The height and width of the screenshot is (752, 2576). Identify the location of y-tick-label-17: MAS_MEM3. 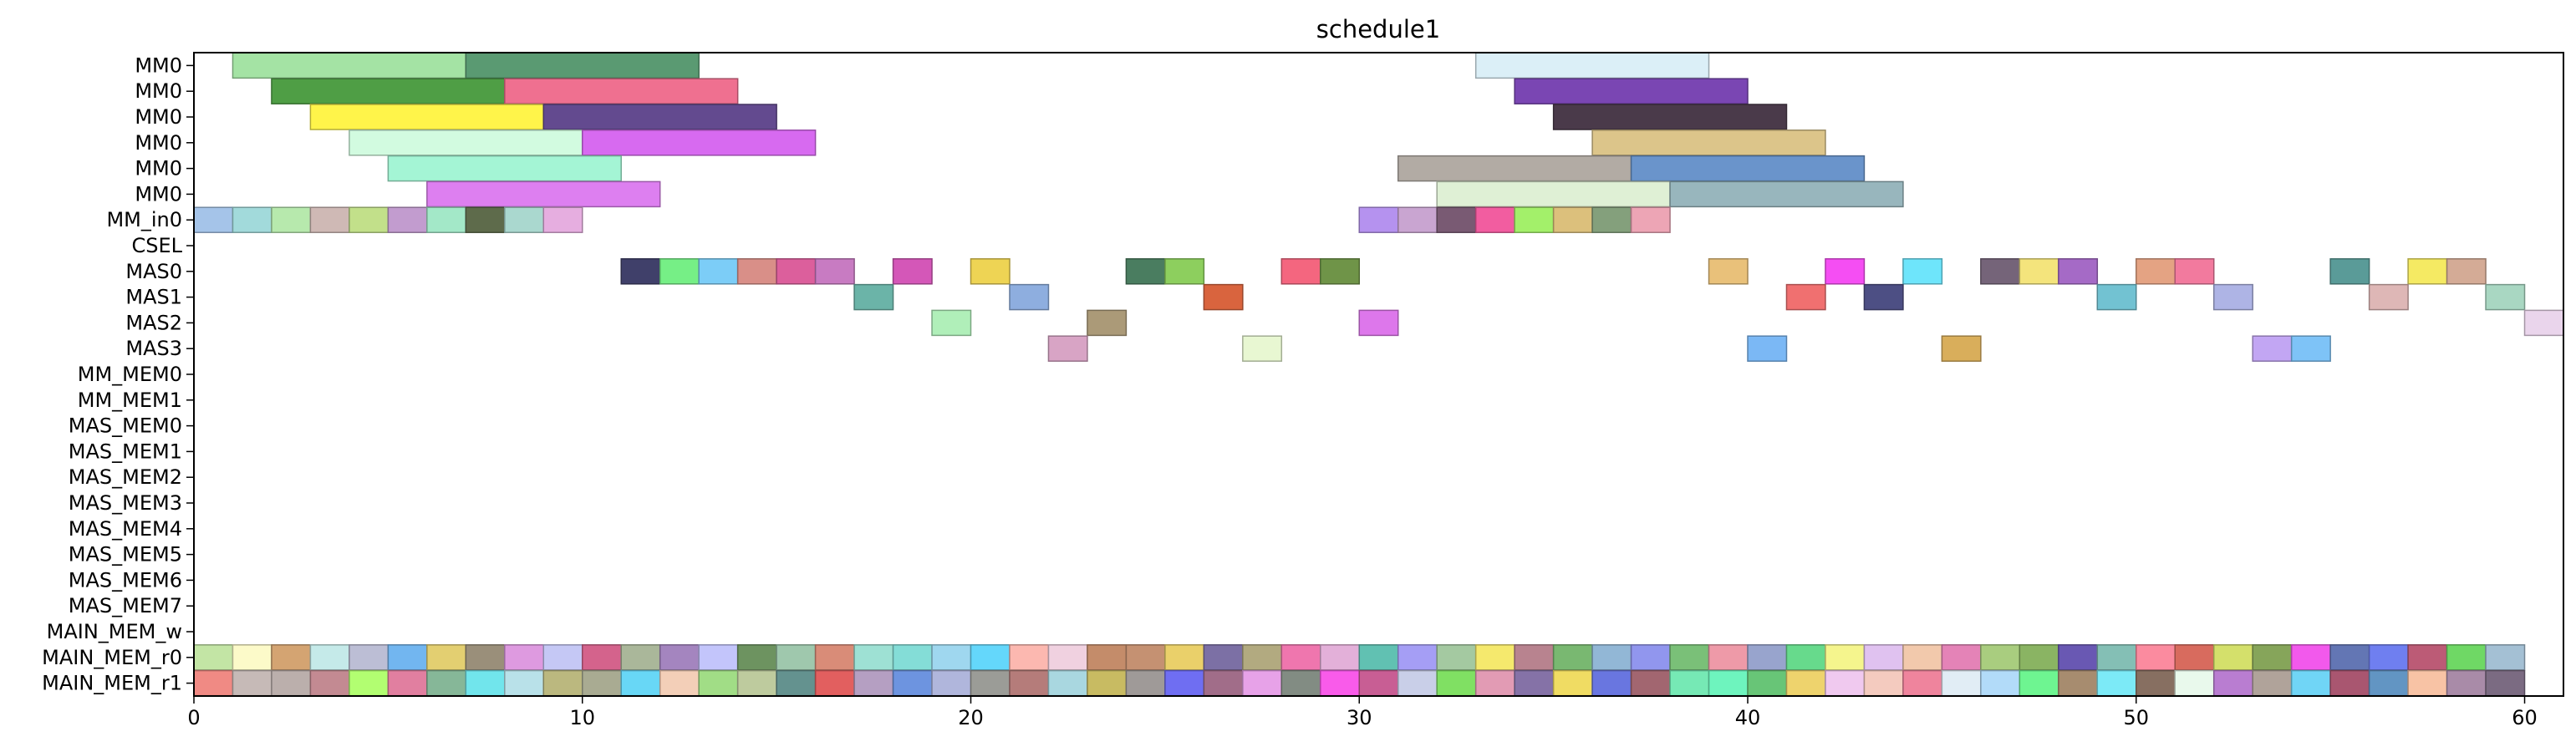
(125, 503).